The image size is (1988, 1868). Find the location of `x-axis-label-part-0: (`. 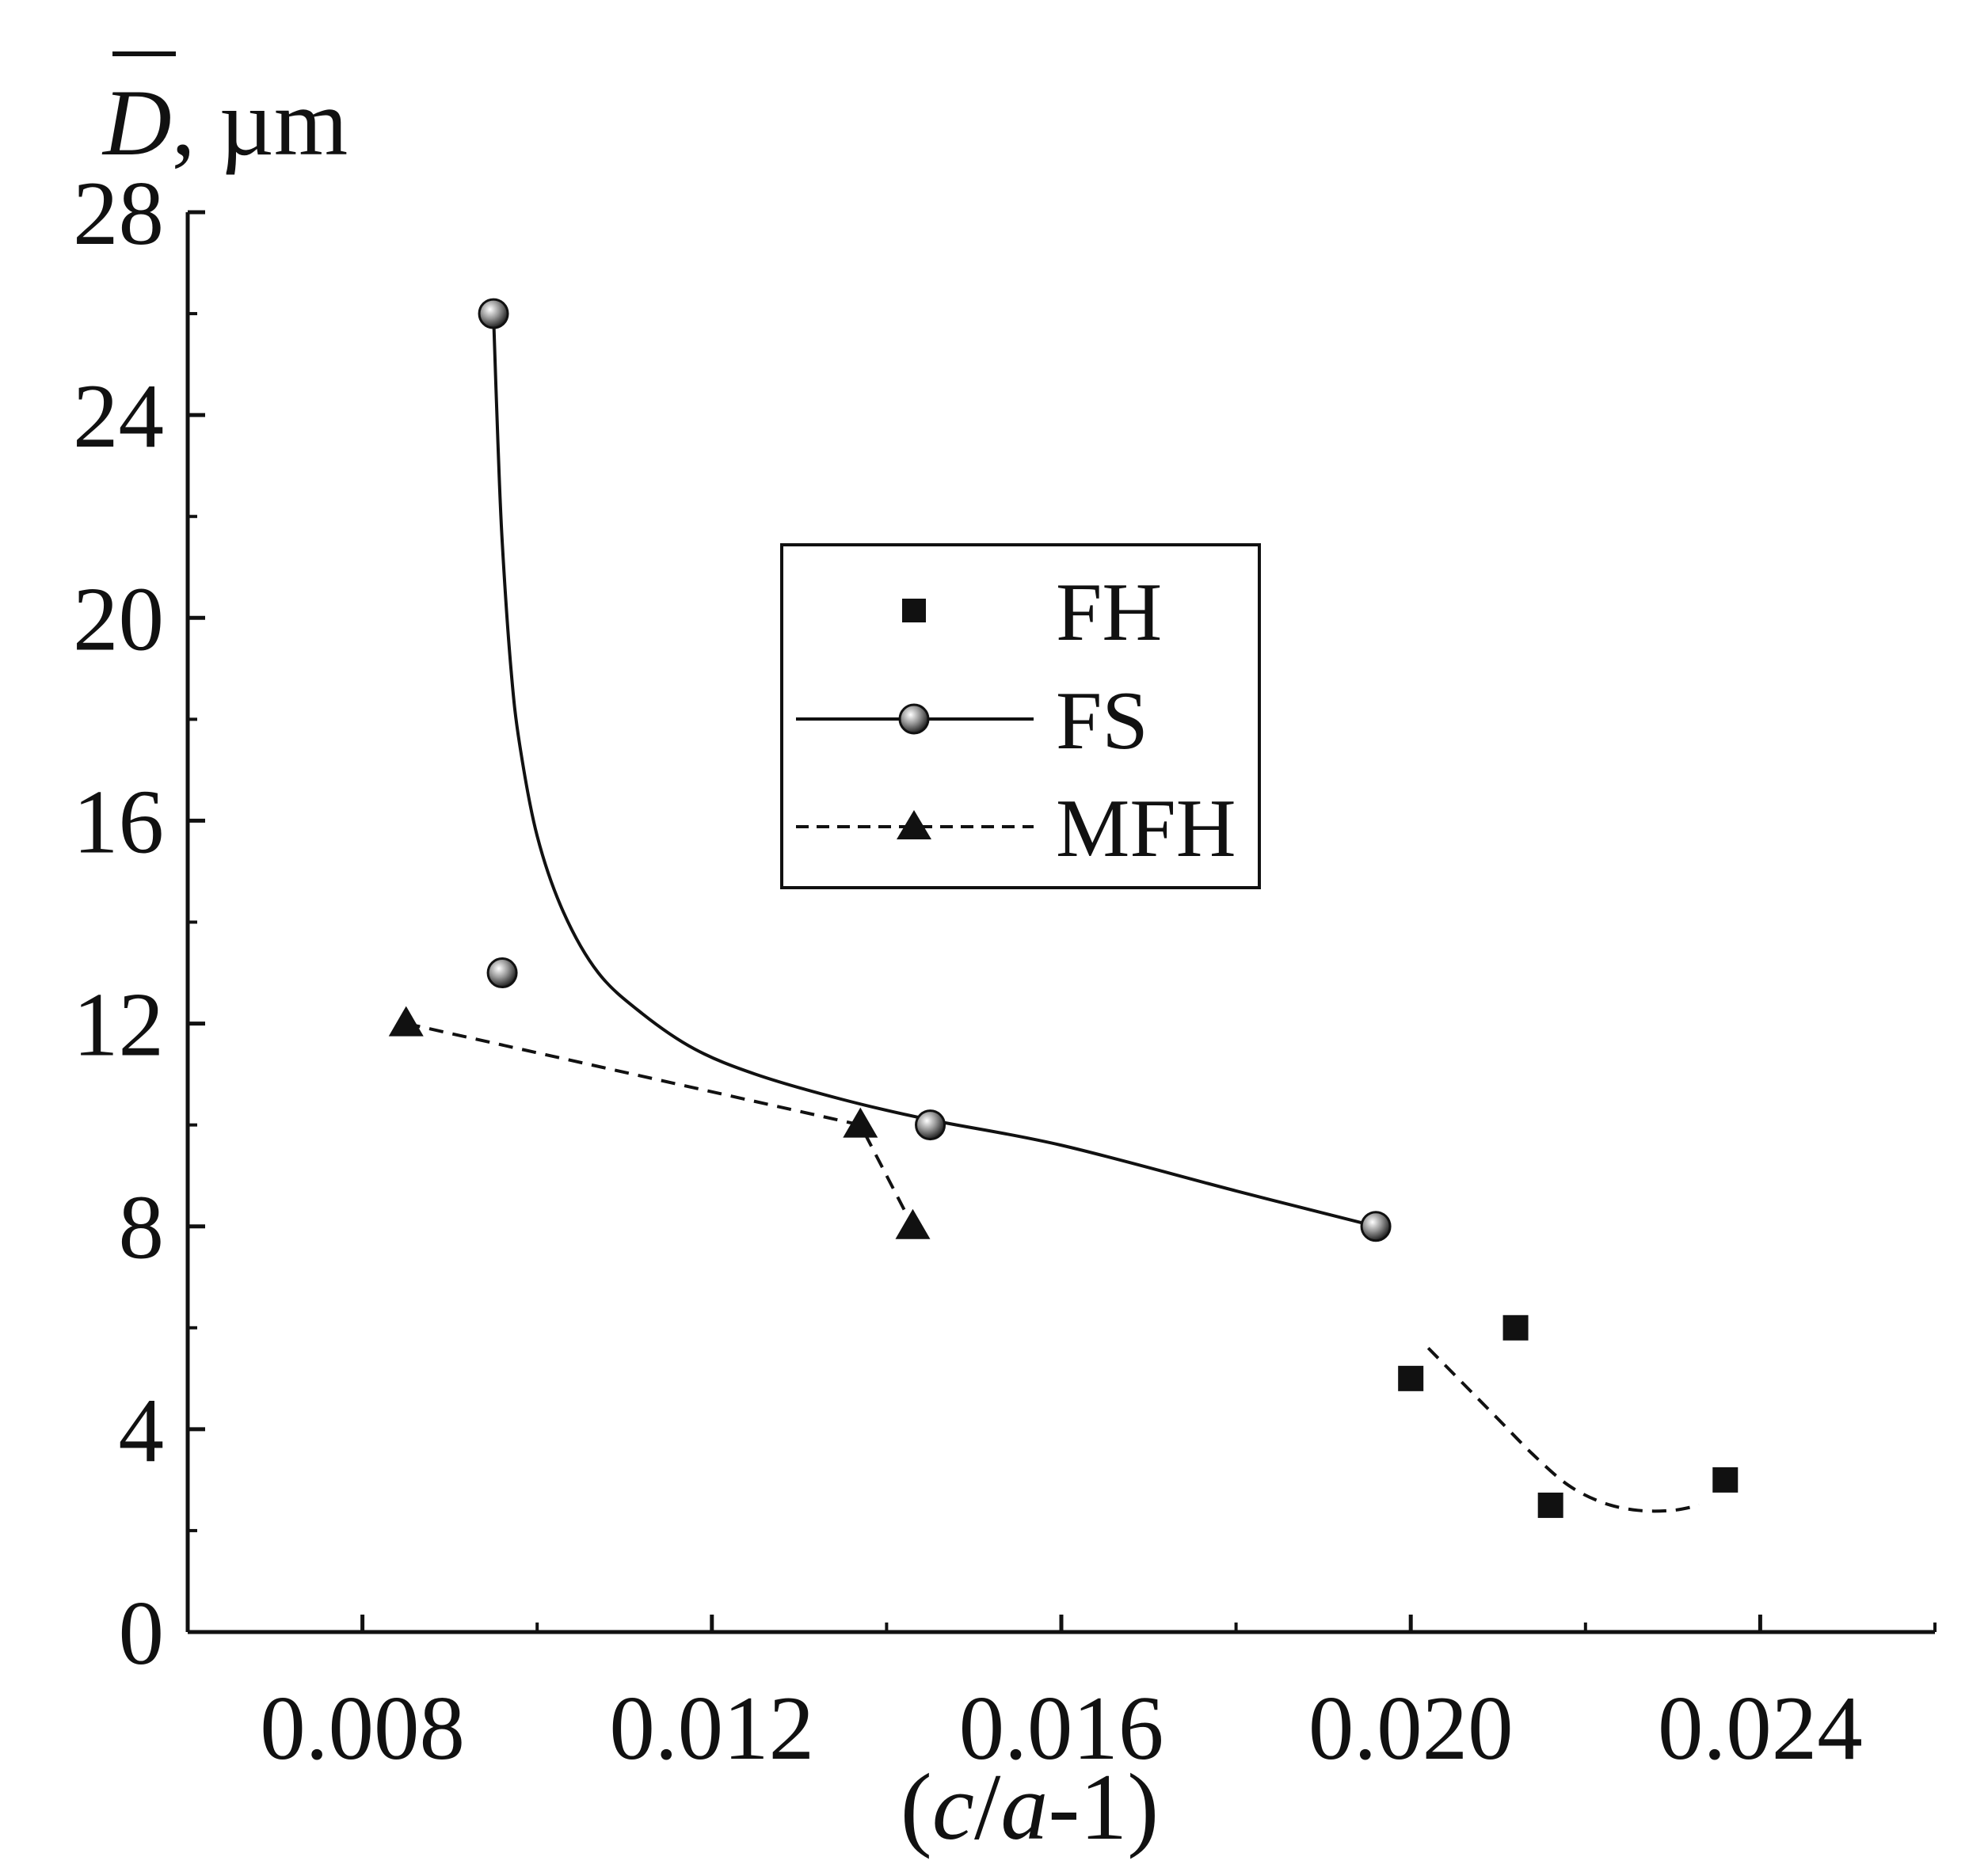

x-axis-label-part-0: ( is located at coordinates (917, 1806).